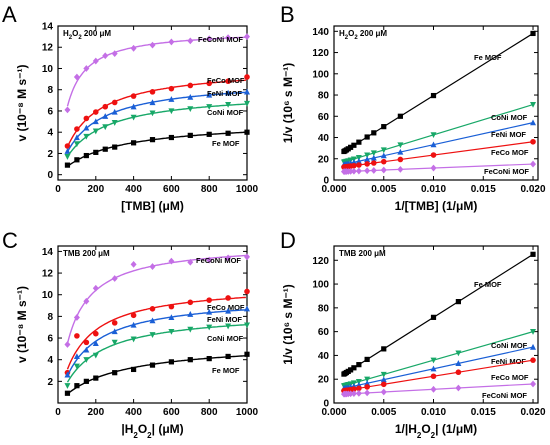 Image resolution: width=550 pixels, height=445 pixels. What do you see at coordinates (48, 69) in the screenshot?
I see `y-tick-label: 10` at bounding box center [48, 69].